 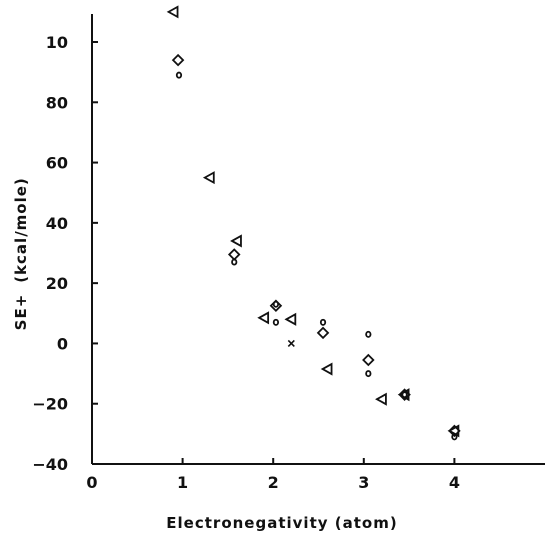 What do you see at coordinates (62, 343) in the screenshot?
I see `y-tick-label: 0` at bounding box center [62, 343].